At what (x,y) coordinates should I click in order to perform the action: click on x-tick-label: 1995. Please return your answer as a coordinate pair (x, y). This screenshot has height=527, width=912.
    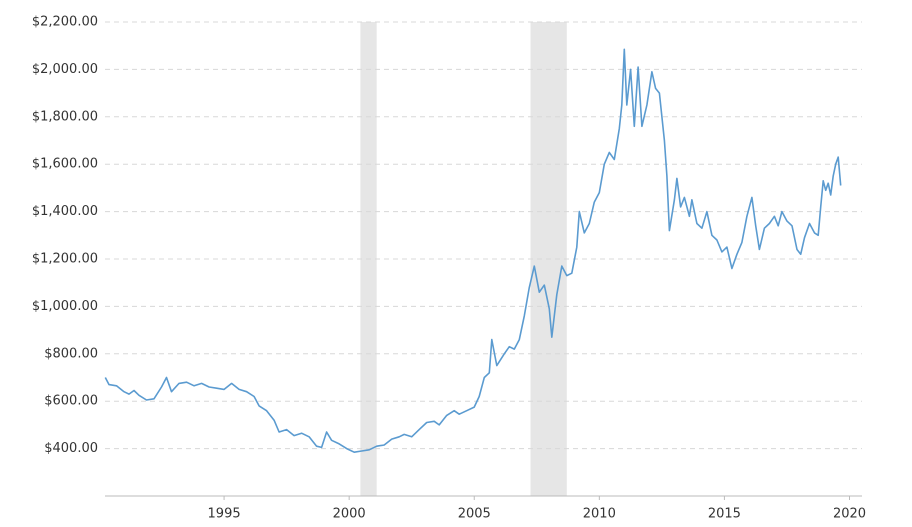
    Looking at the image, I should click on (224, 514).